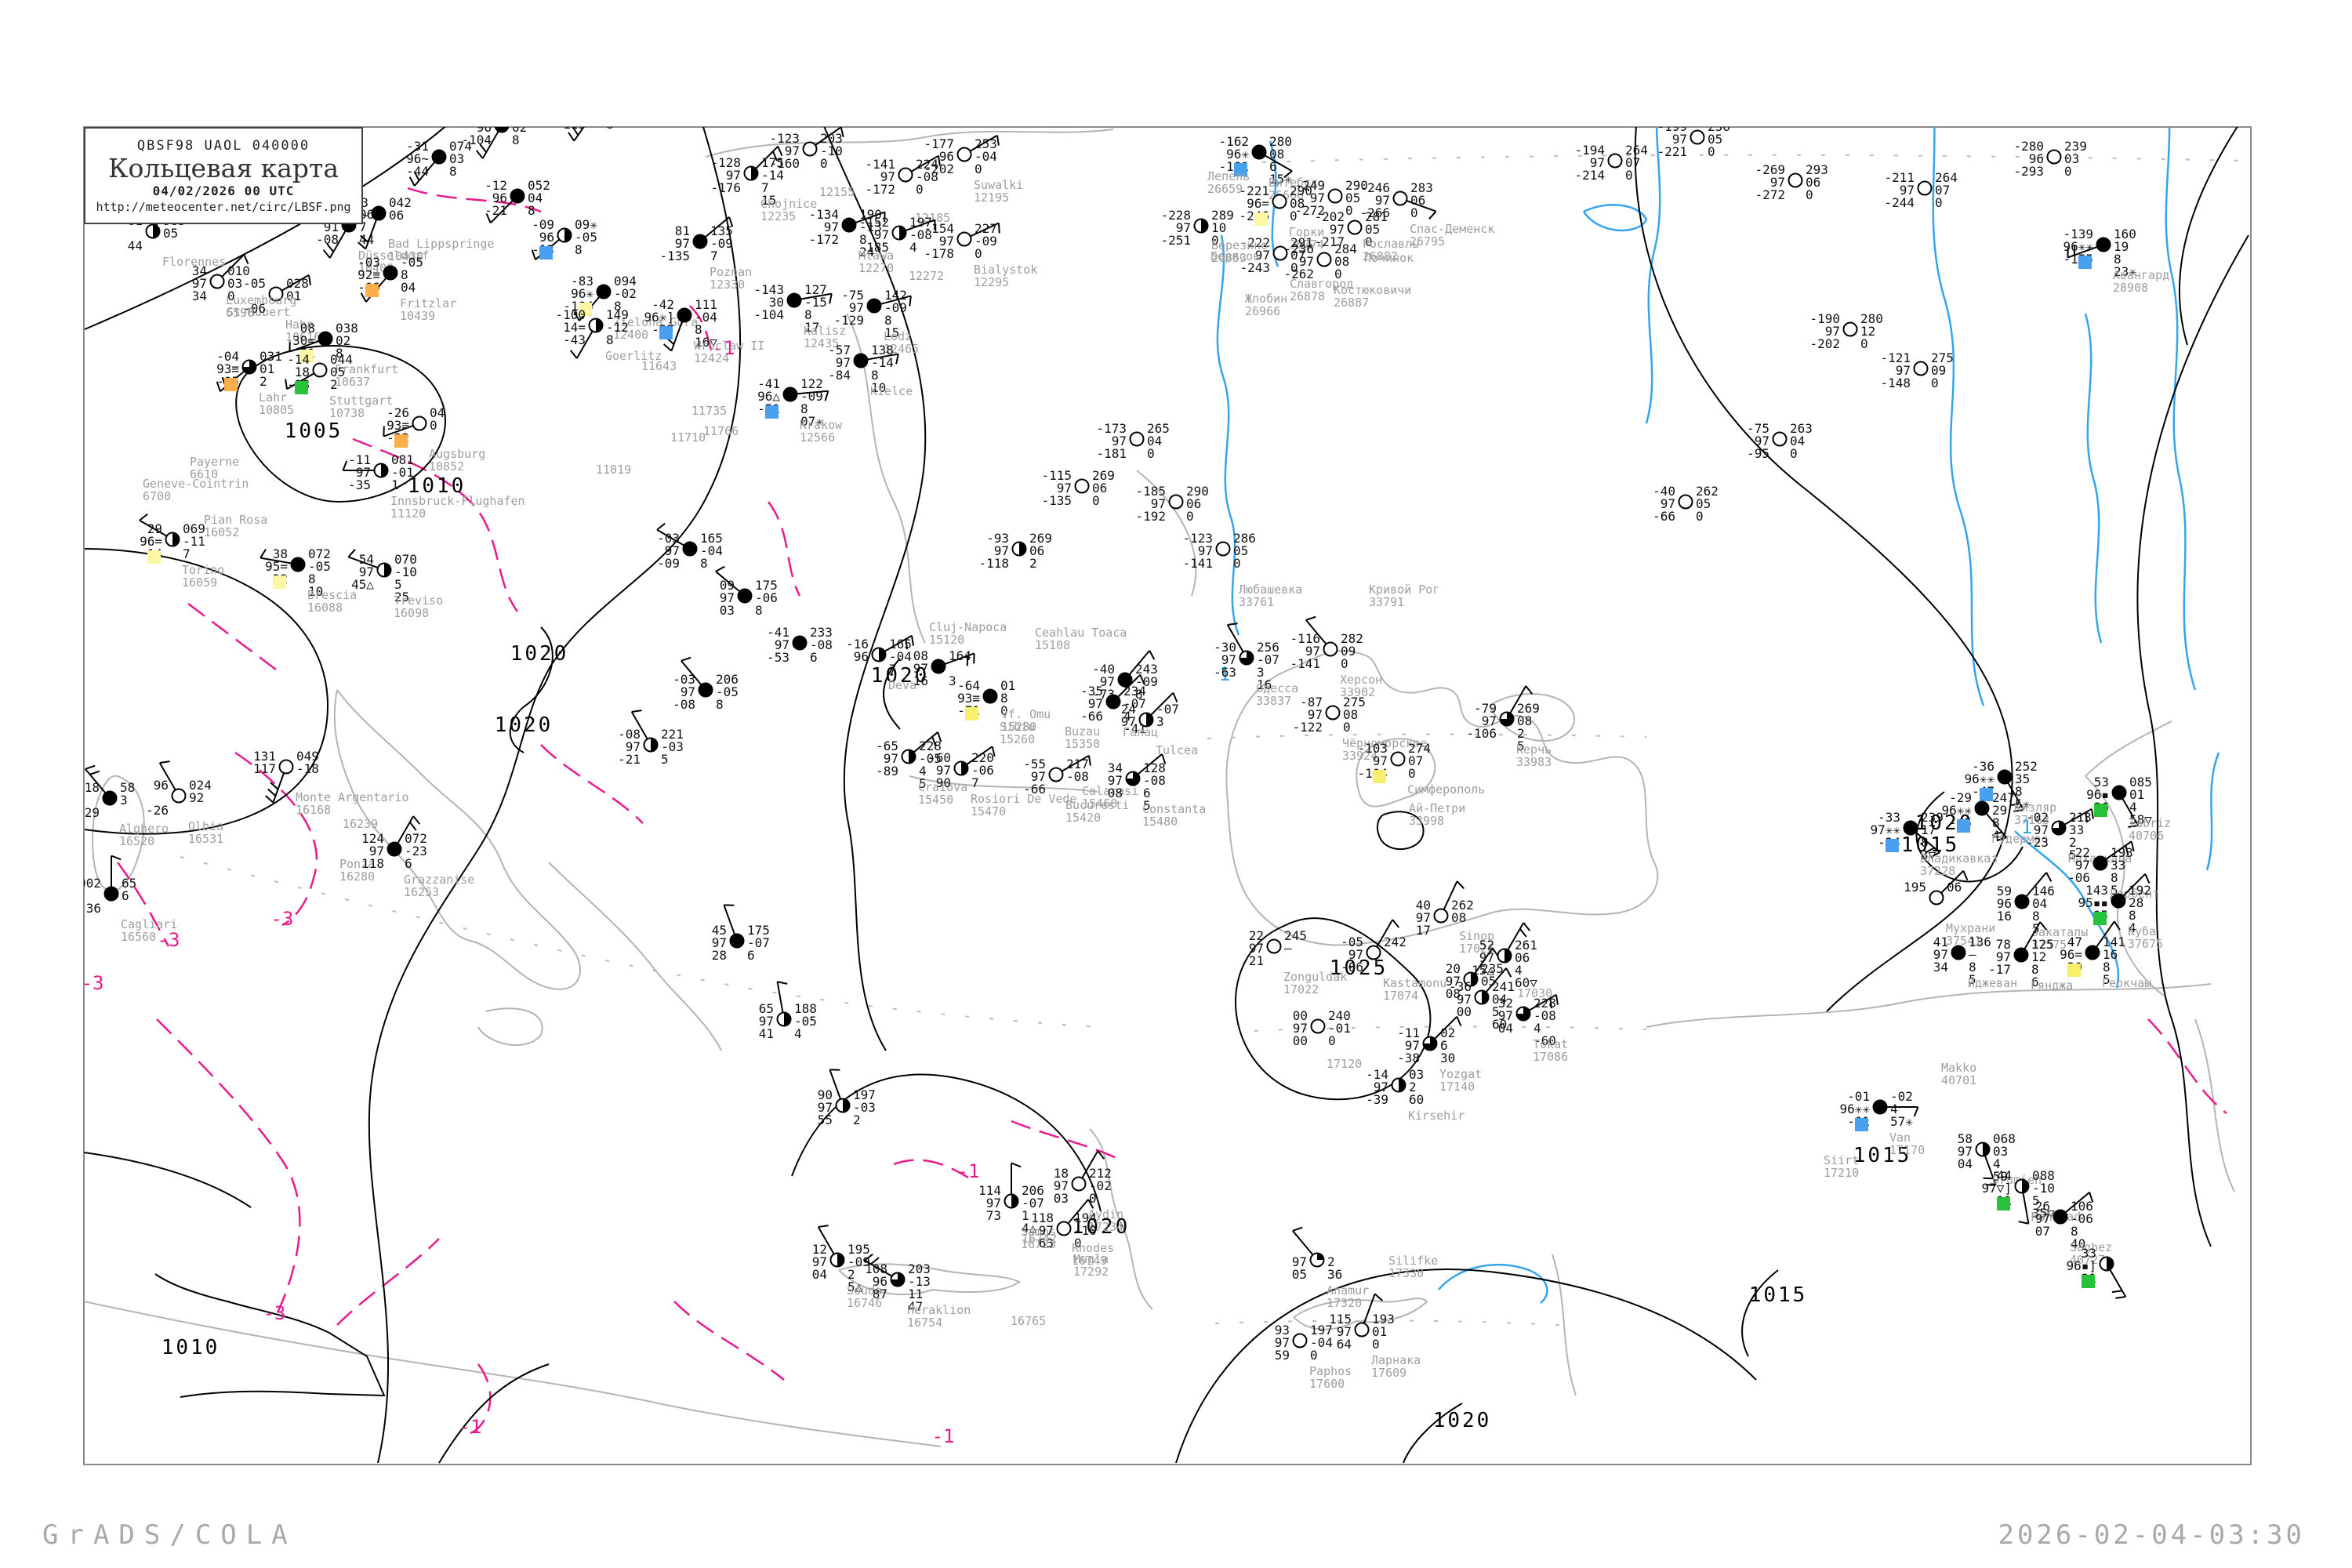  What do you see at coordinates (303, 340) in the screenshot?
I see `map-text: 30=` at bounding box center [303, 340].